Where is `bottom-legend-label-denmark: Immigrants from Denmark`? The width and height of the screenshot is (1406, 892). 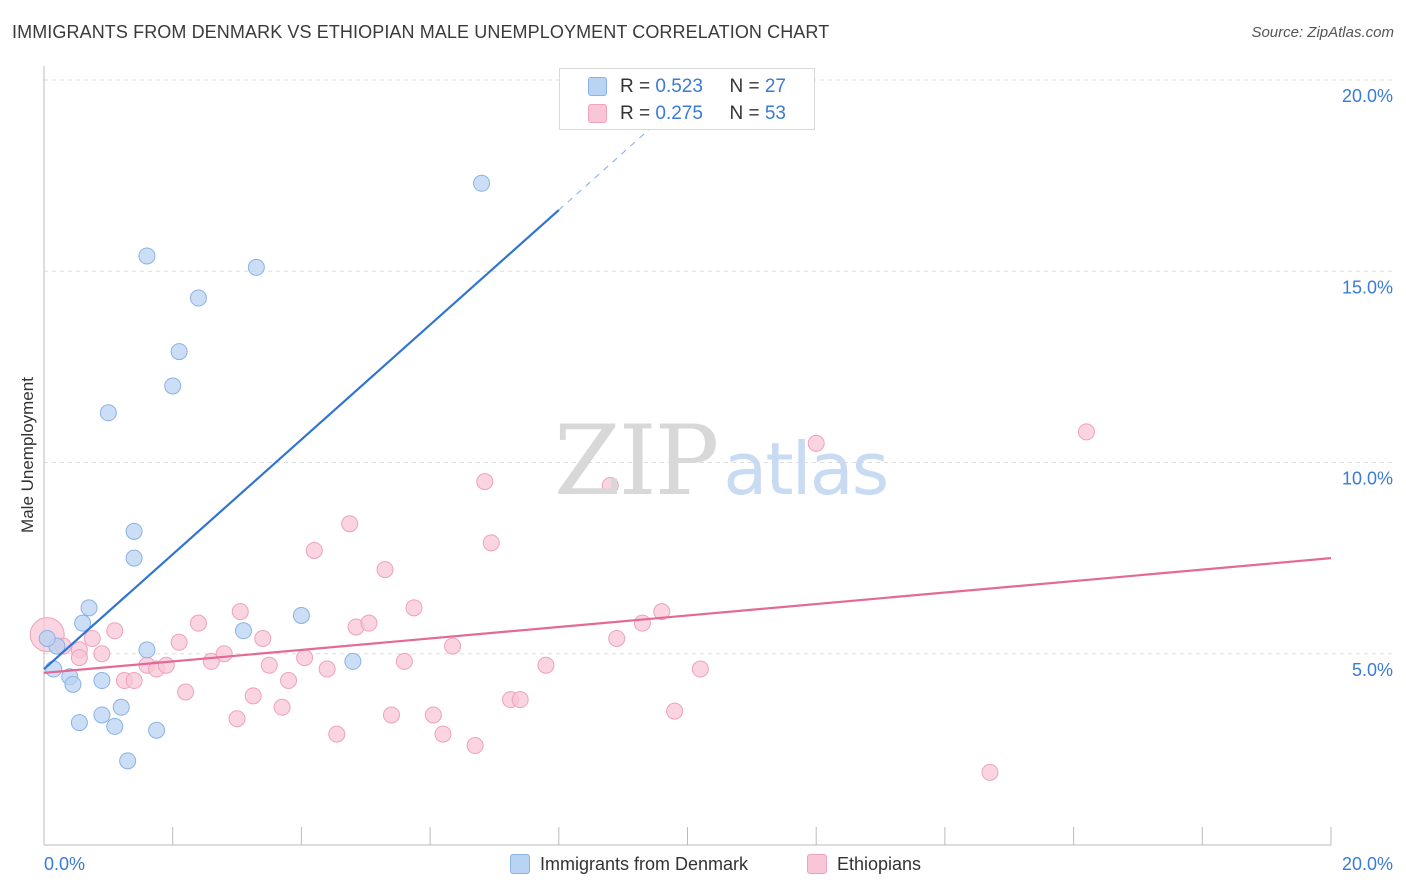 bottom-legend-label-denmark: Immigrants from Denmark is located at coordinates (644, 864).